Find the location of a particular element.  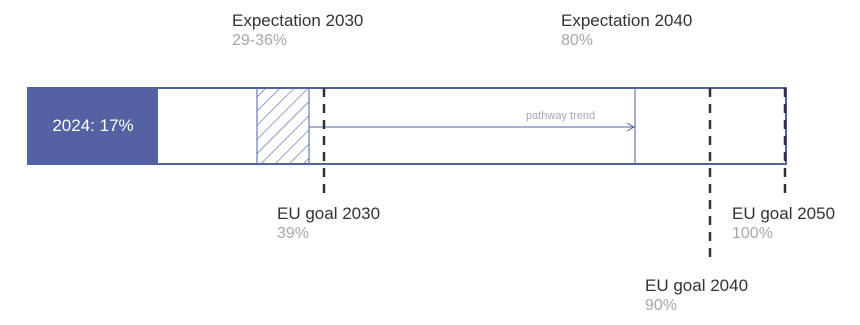

eu-goal-2050-title: EU goal 2050 is located at coordinates (784, 213).